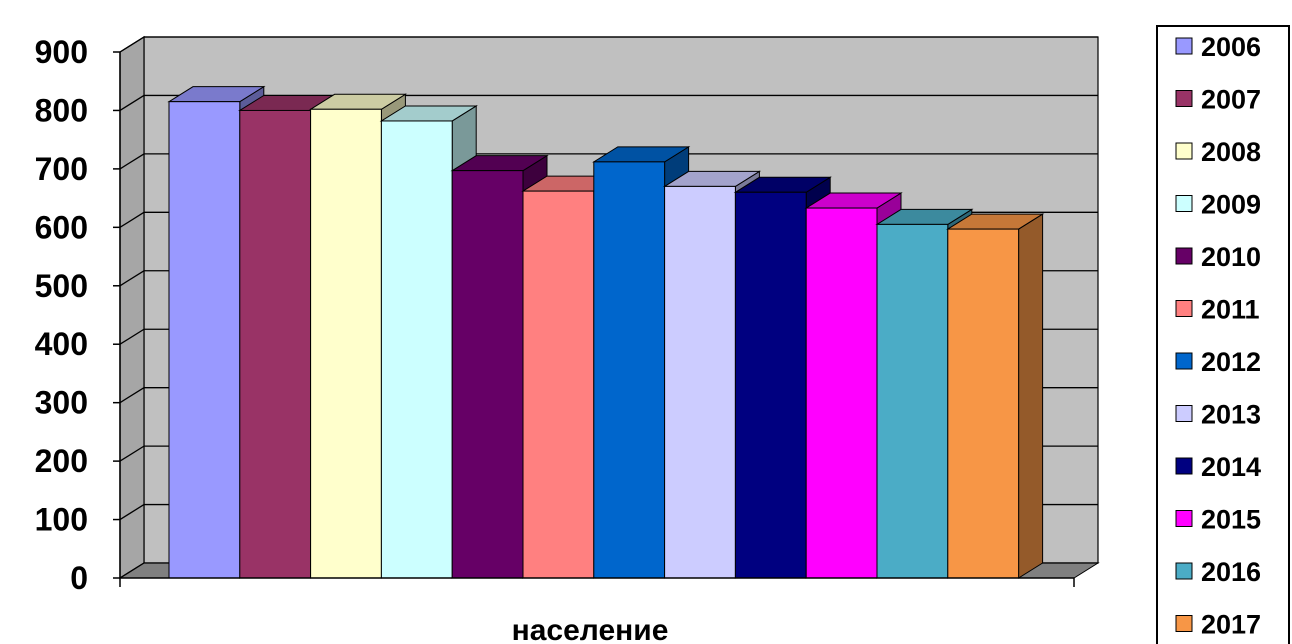 The image size is (1292, 644). Describe the element at coordinates (132, 307) in the screenshot. I see `side-wall` at that location.